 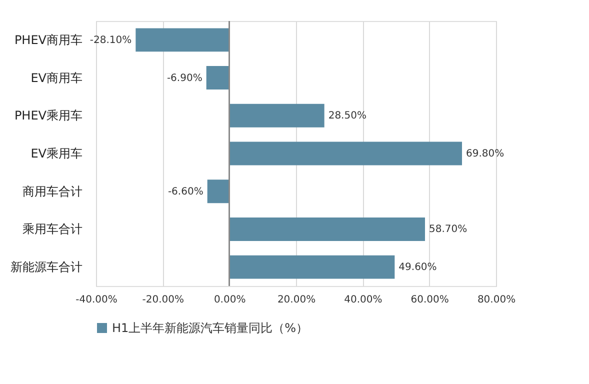 I want to click on y-tick-label: 新能源车合计, so click(x=46, y=267).